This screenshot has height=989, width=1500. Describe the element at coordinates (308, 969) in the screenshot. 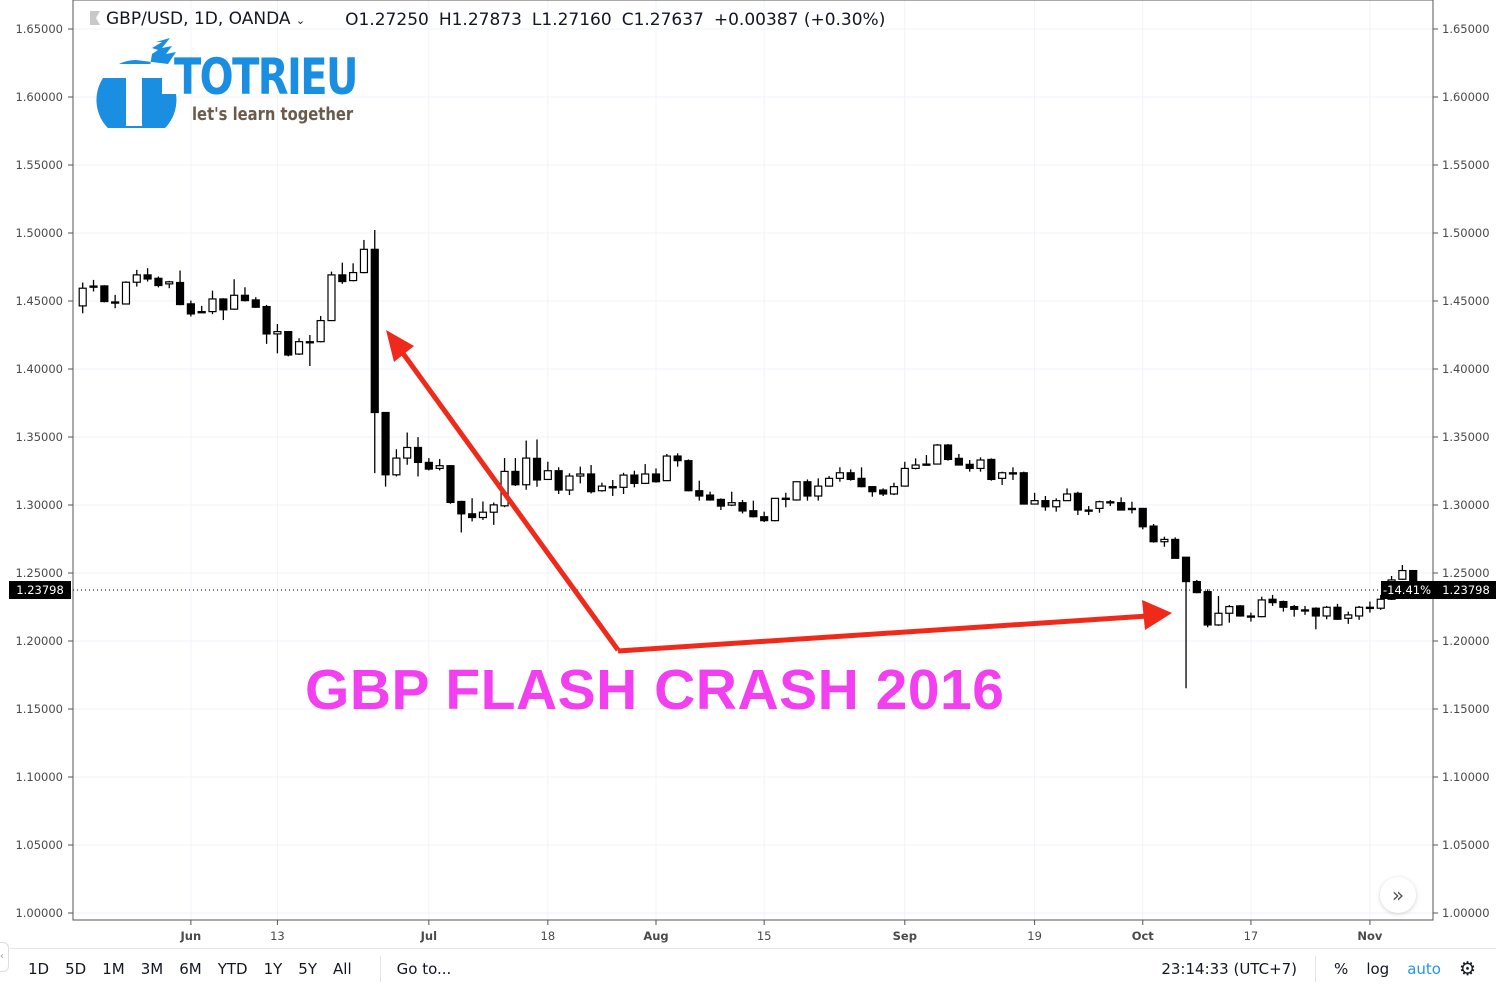

I see `range-5y-button: 5Y` at that location.